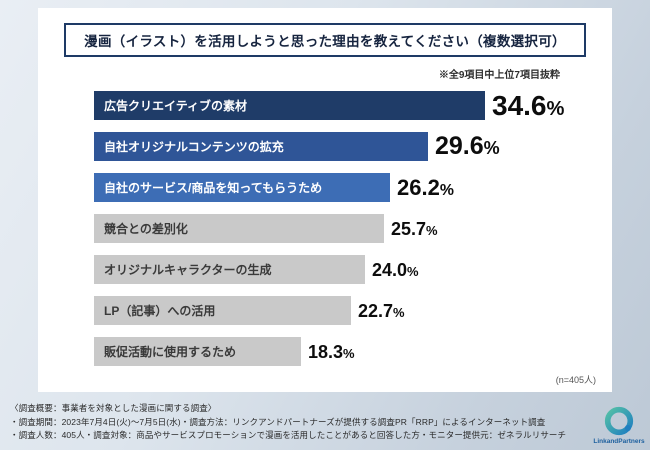  What do you see at coordinates (213, 188) in the screenshot?
I see `bar-category-label: 自社のサービス/商品を知ってもらうため` at bounding box center [213, 188].